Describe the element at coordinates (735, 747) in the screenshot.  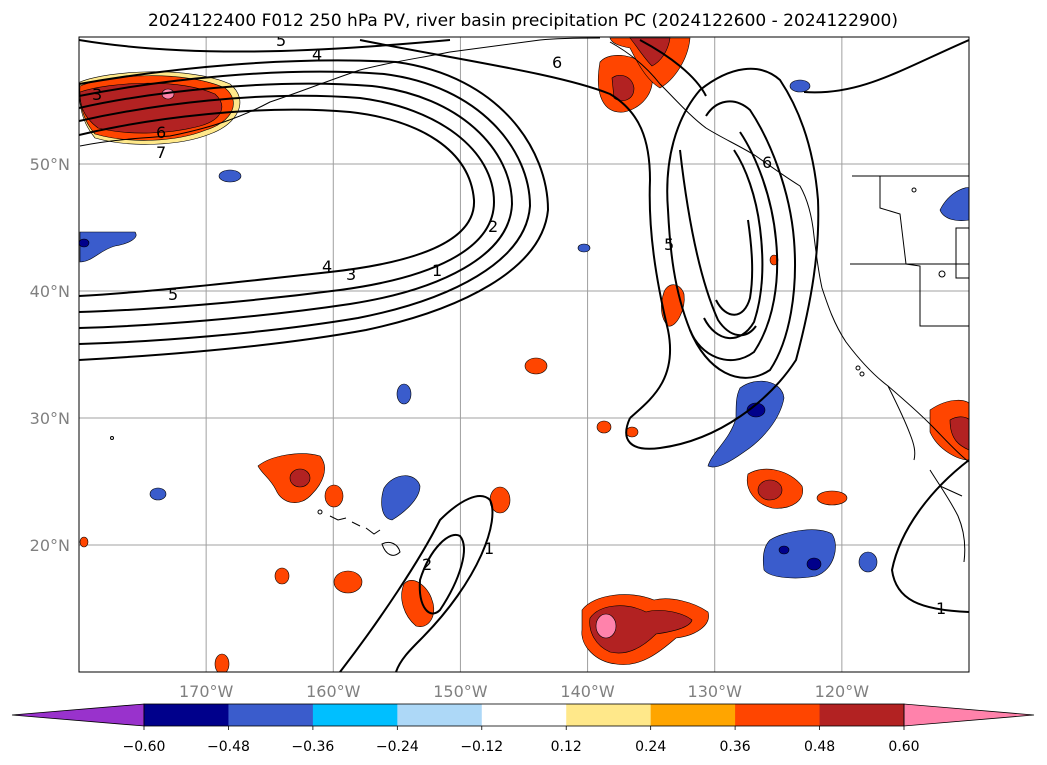
I see `colorbar-tick-label: 0.36` at that location.